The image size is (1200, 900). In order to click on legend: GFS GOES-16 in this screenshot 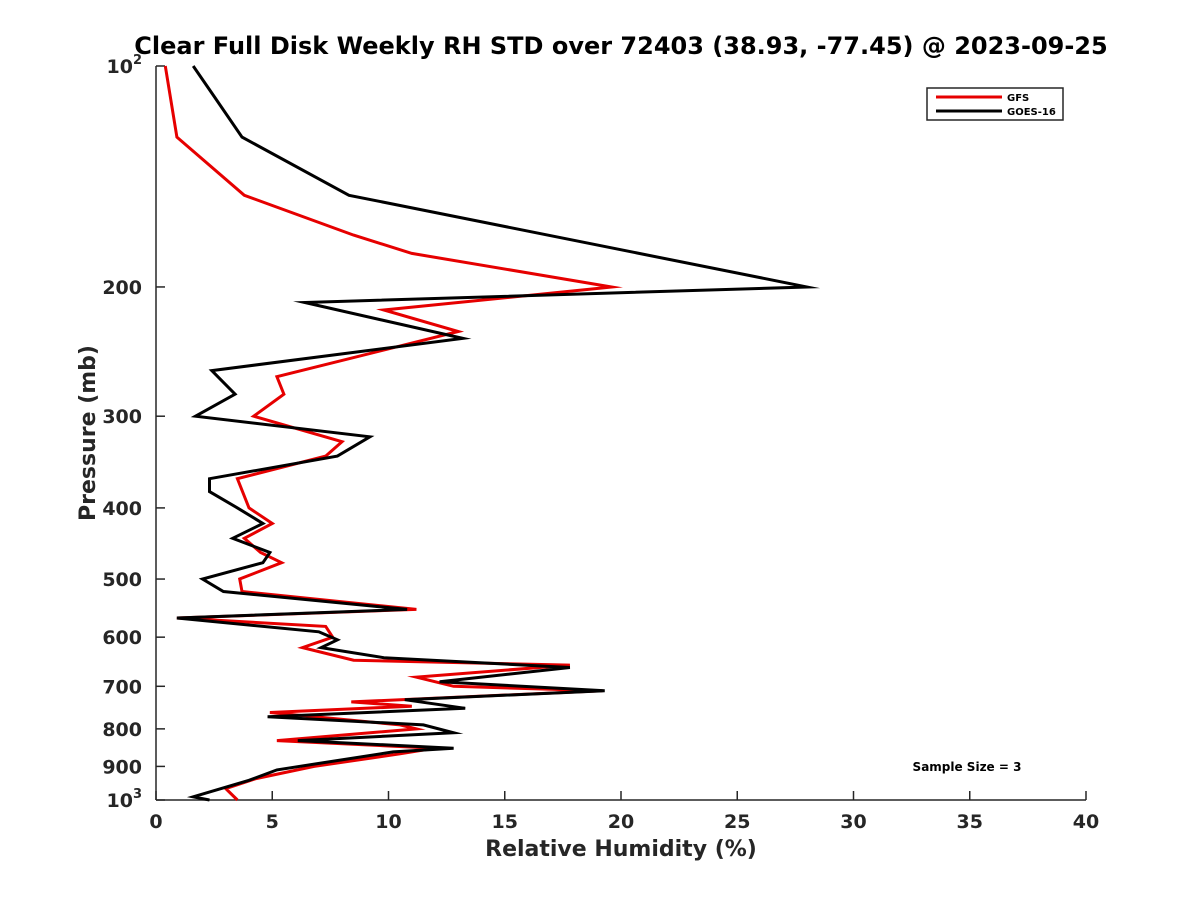, I will do `click(995, 104)`.